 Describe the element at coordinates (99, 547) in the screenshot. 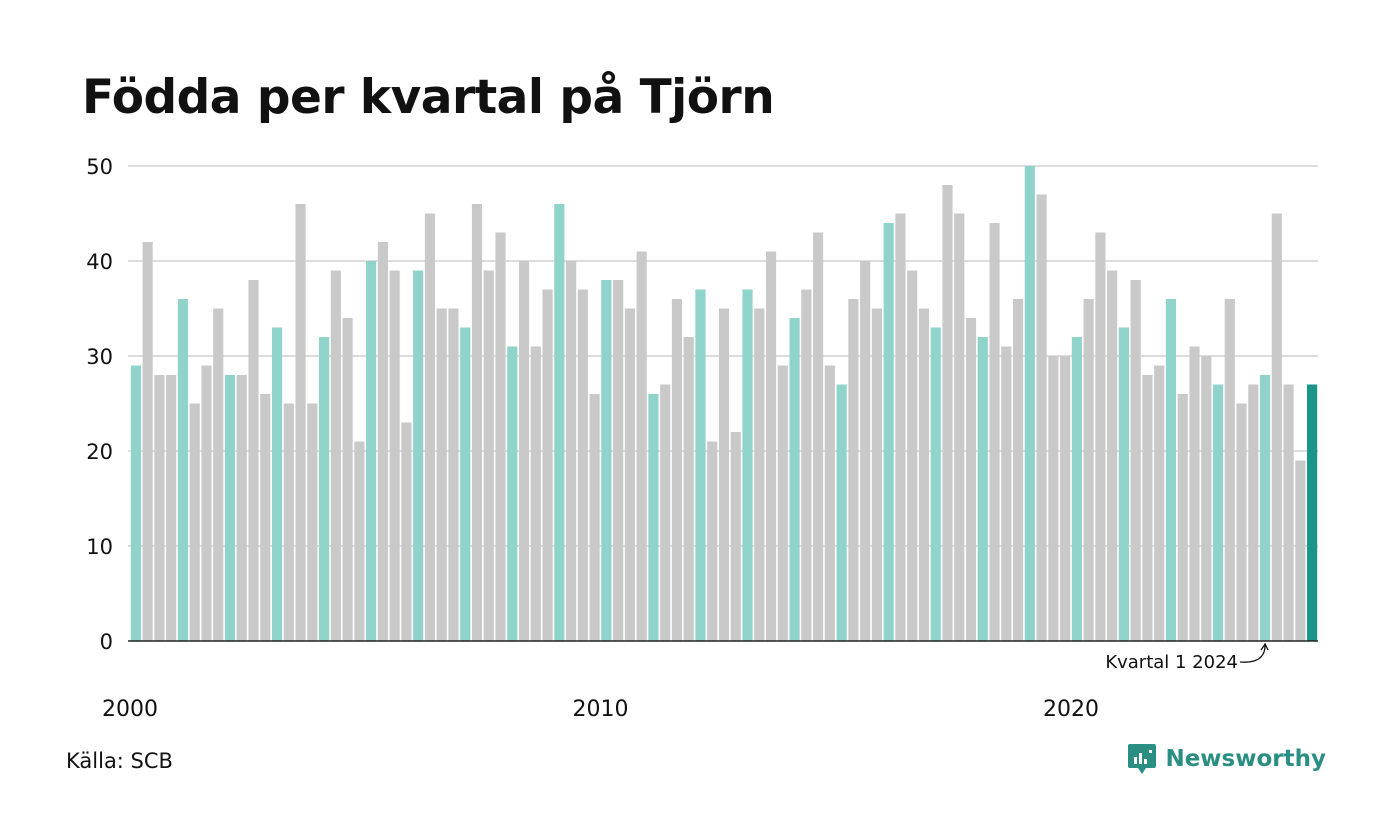

I see `y-tick-label: 10` at that location.